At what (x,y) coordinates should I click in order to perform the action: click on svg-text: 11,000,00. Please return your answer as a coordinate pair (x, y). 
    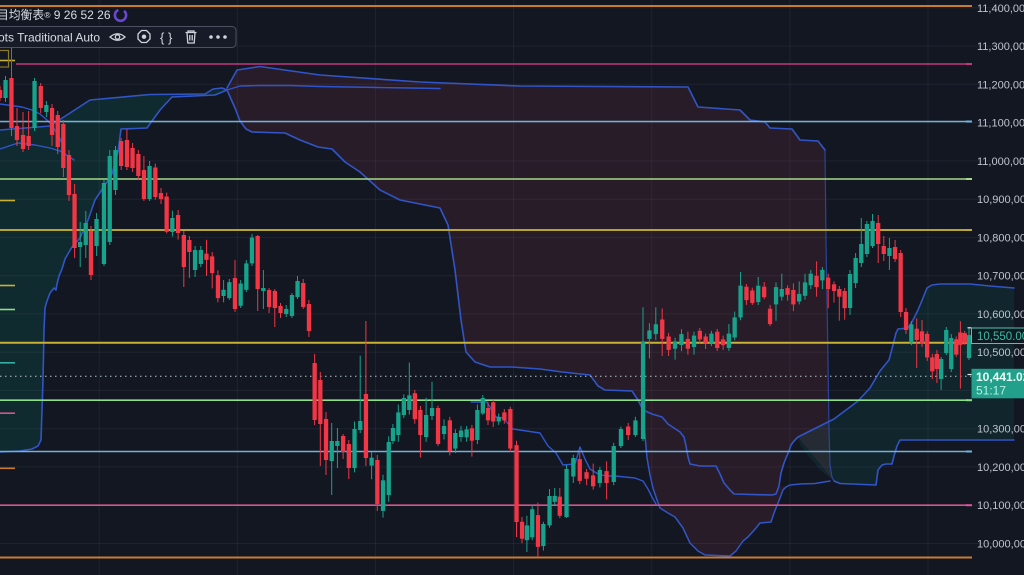
    Looking at the image, I should click on (1000, 162).